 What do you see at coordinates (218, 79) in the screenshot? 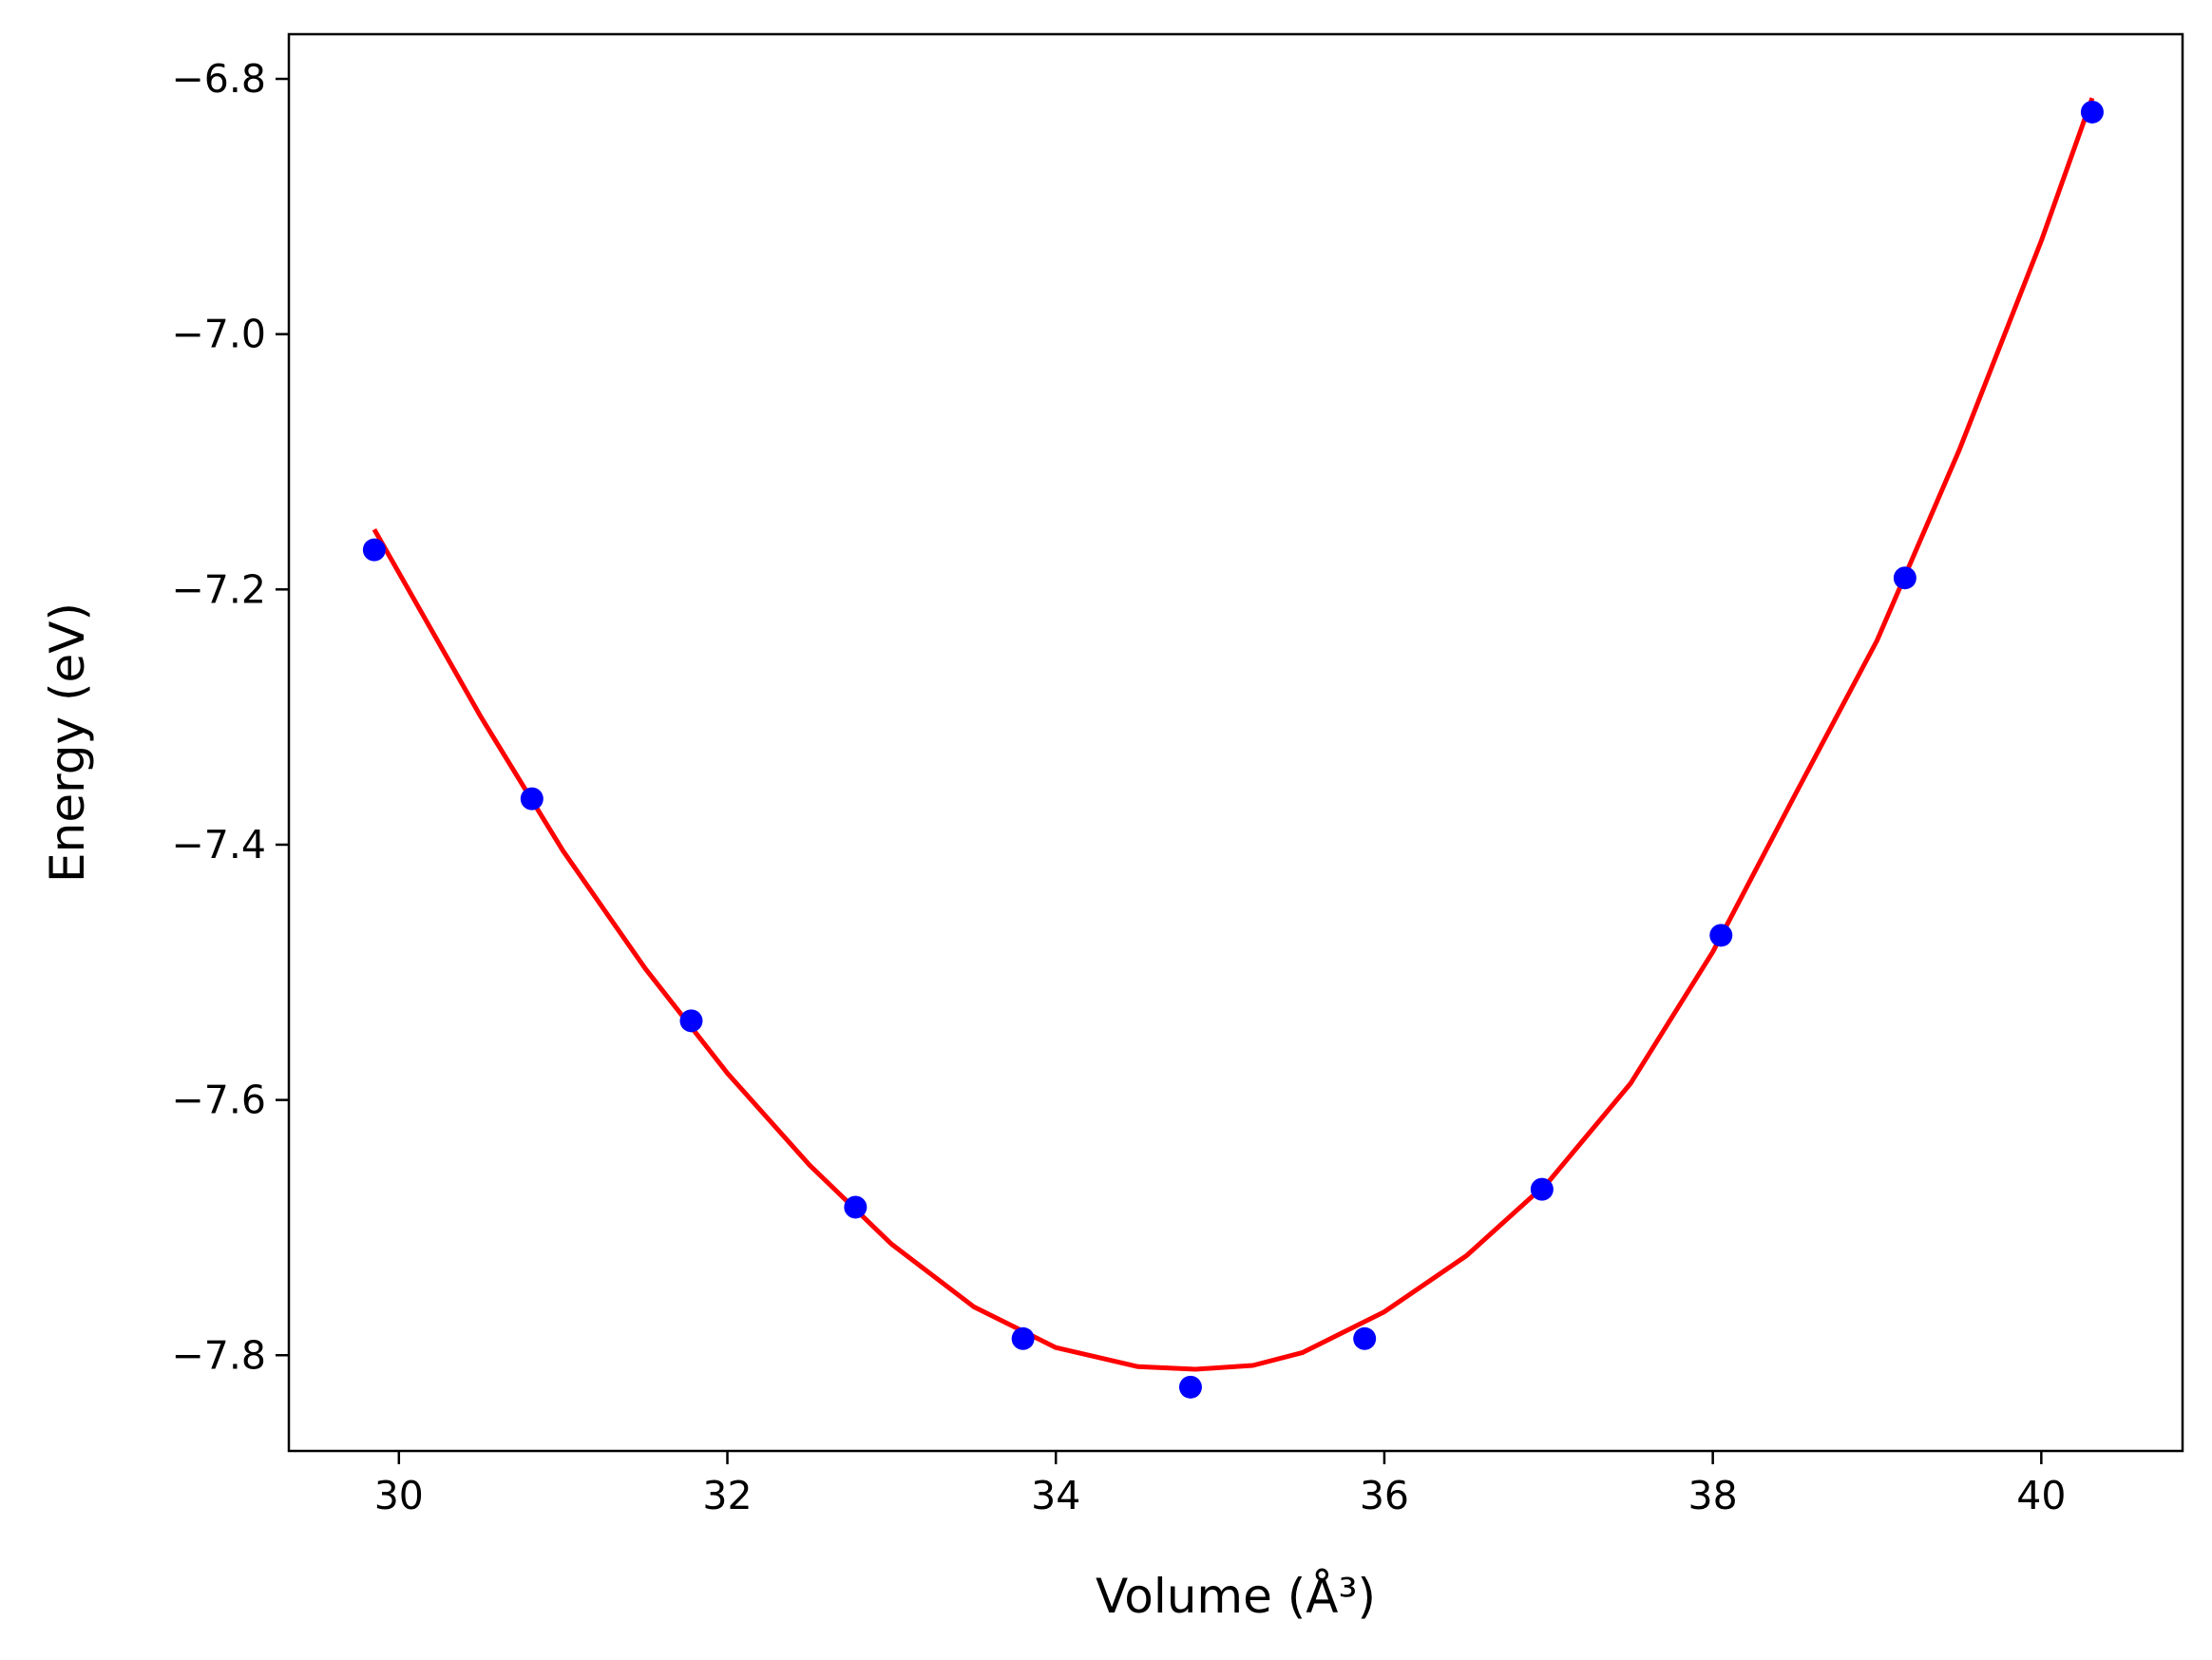
I see `y-tick-label: −6.8` at bounding box center [218, 79].